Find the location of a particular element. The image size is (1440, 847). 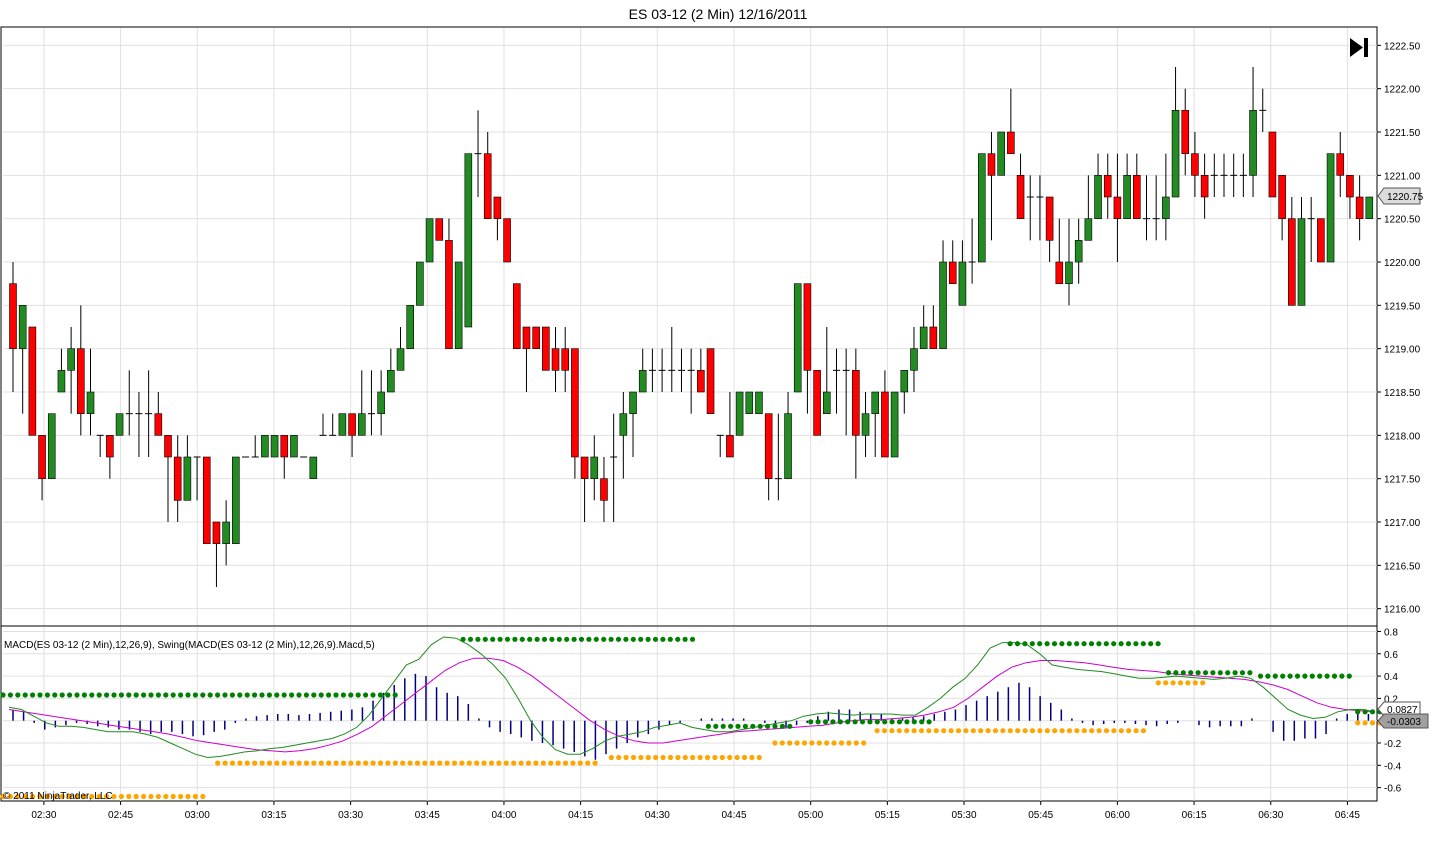

time-tick-label: 05:30 is located at coordinates (964, 815).